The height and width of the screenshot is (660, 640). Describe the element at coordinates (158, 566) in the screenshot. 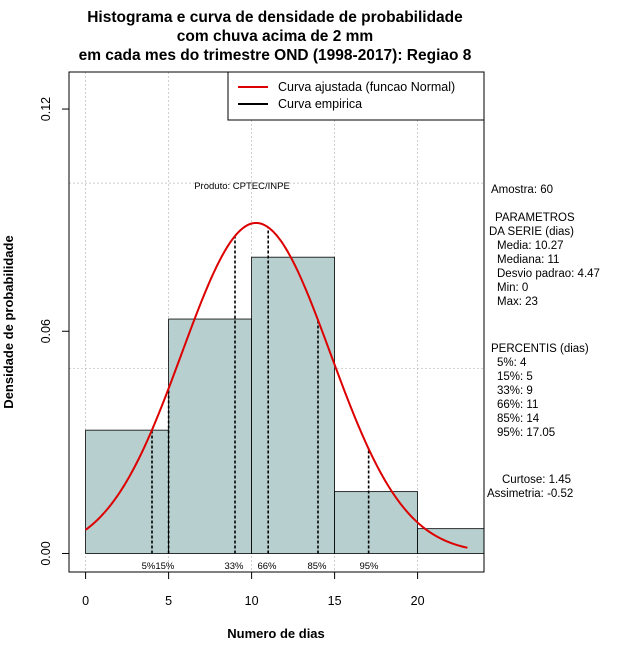

I see `percentile-label-0: 5%15%` at that location.